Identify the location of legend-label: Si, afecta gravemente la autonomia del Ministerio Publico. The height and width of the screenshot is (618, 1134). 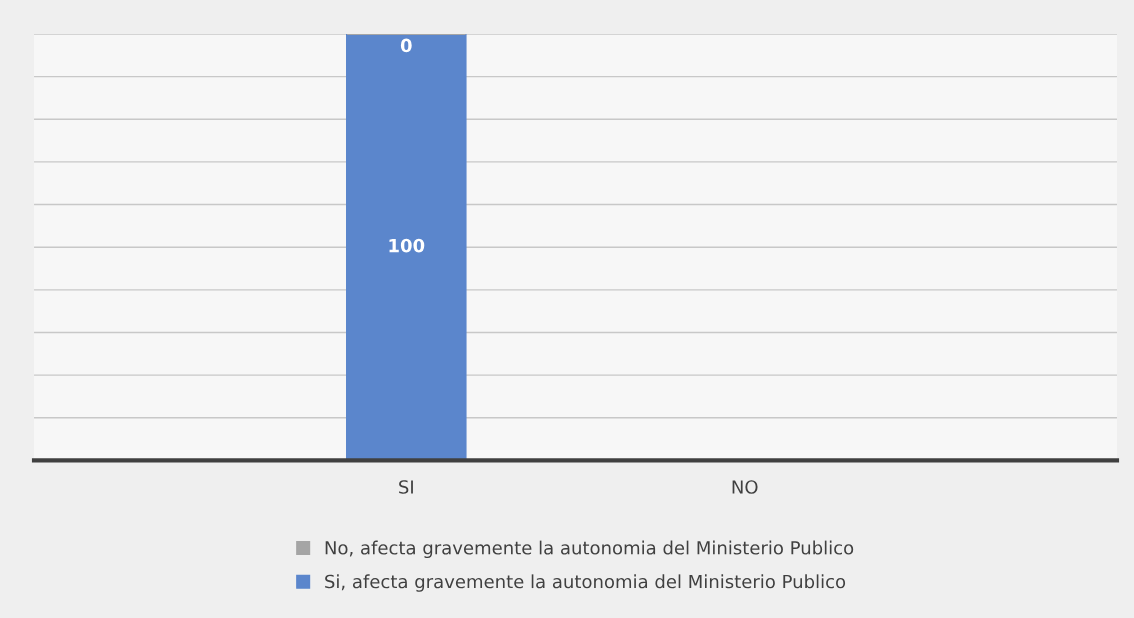
(585, 583).